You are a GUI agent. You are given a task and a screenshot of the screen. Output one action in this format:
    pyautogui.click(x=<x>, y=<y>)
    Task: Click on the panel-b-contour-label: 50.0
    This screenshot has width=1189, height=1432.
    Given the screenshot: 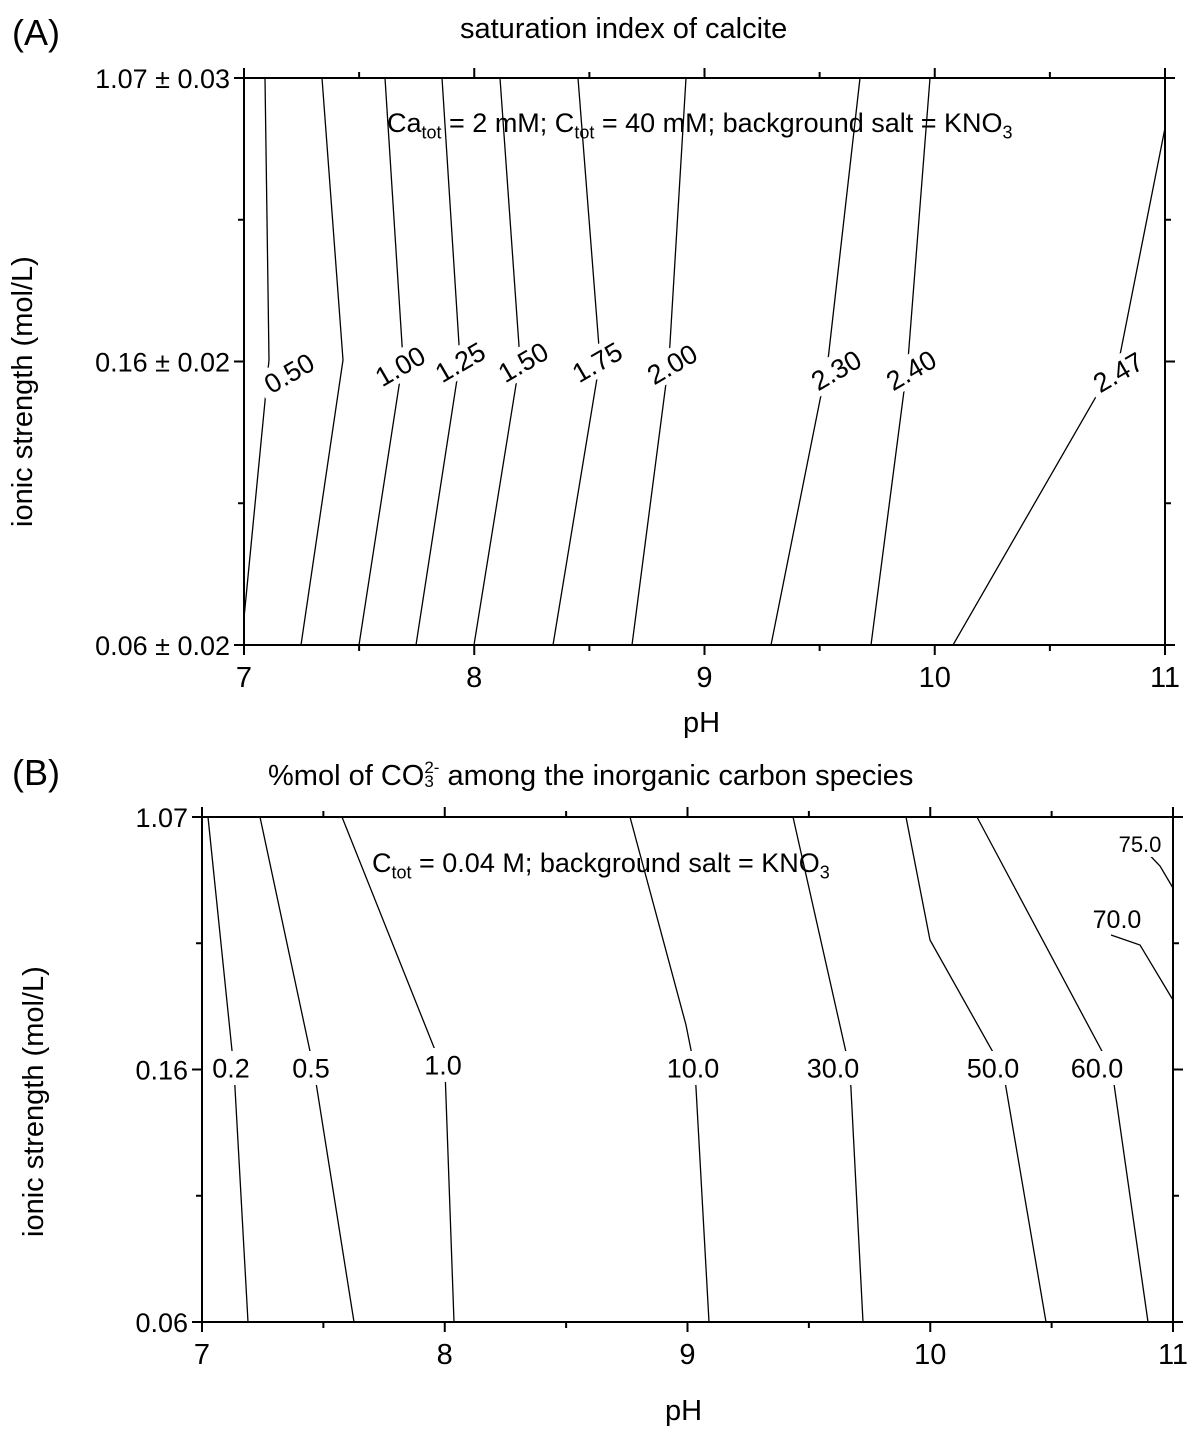 What is the action you would take?
    pyautogui.click(x=993, y=1069)
    